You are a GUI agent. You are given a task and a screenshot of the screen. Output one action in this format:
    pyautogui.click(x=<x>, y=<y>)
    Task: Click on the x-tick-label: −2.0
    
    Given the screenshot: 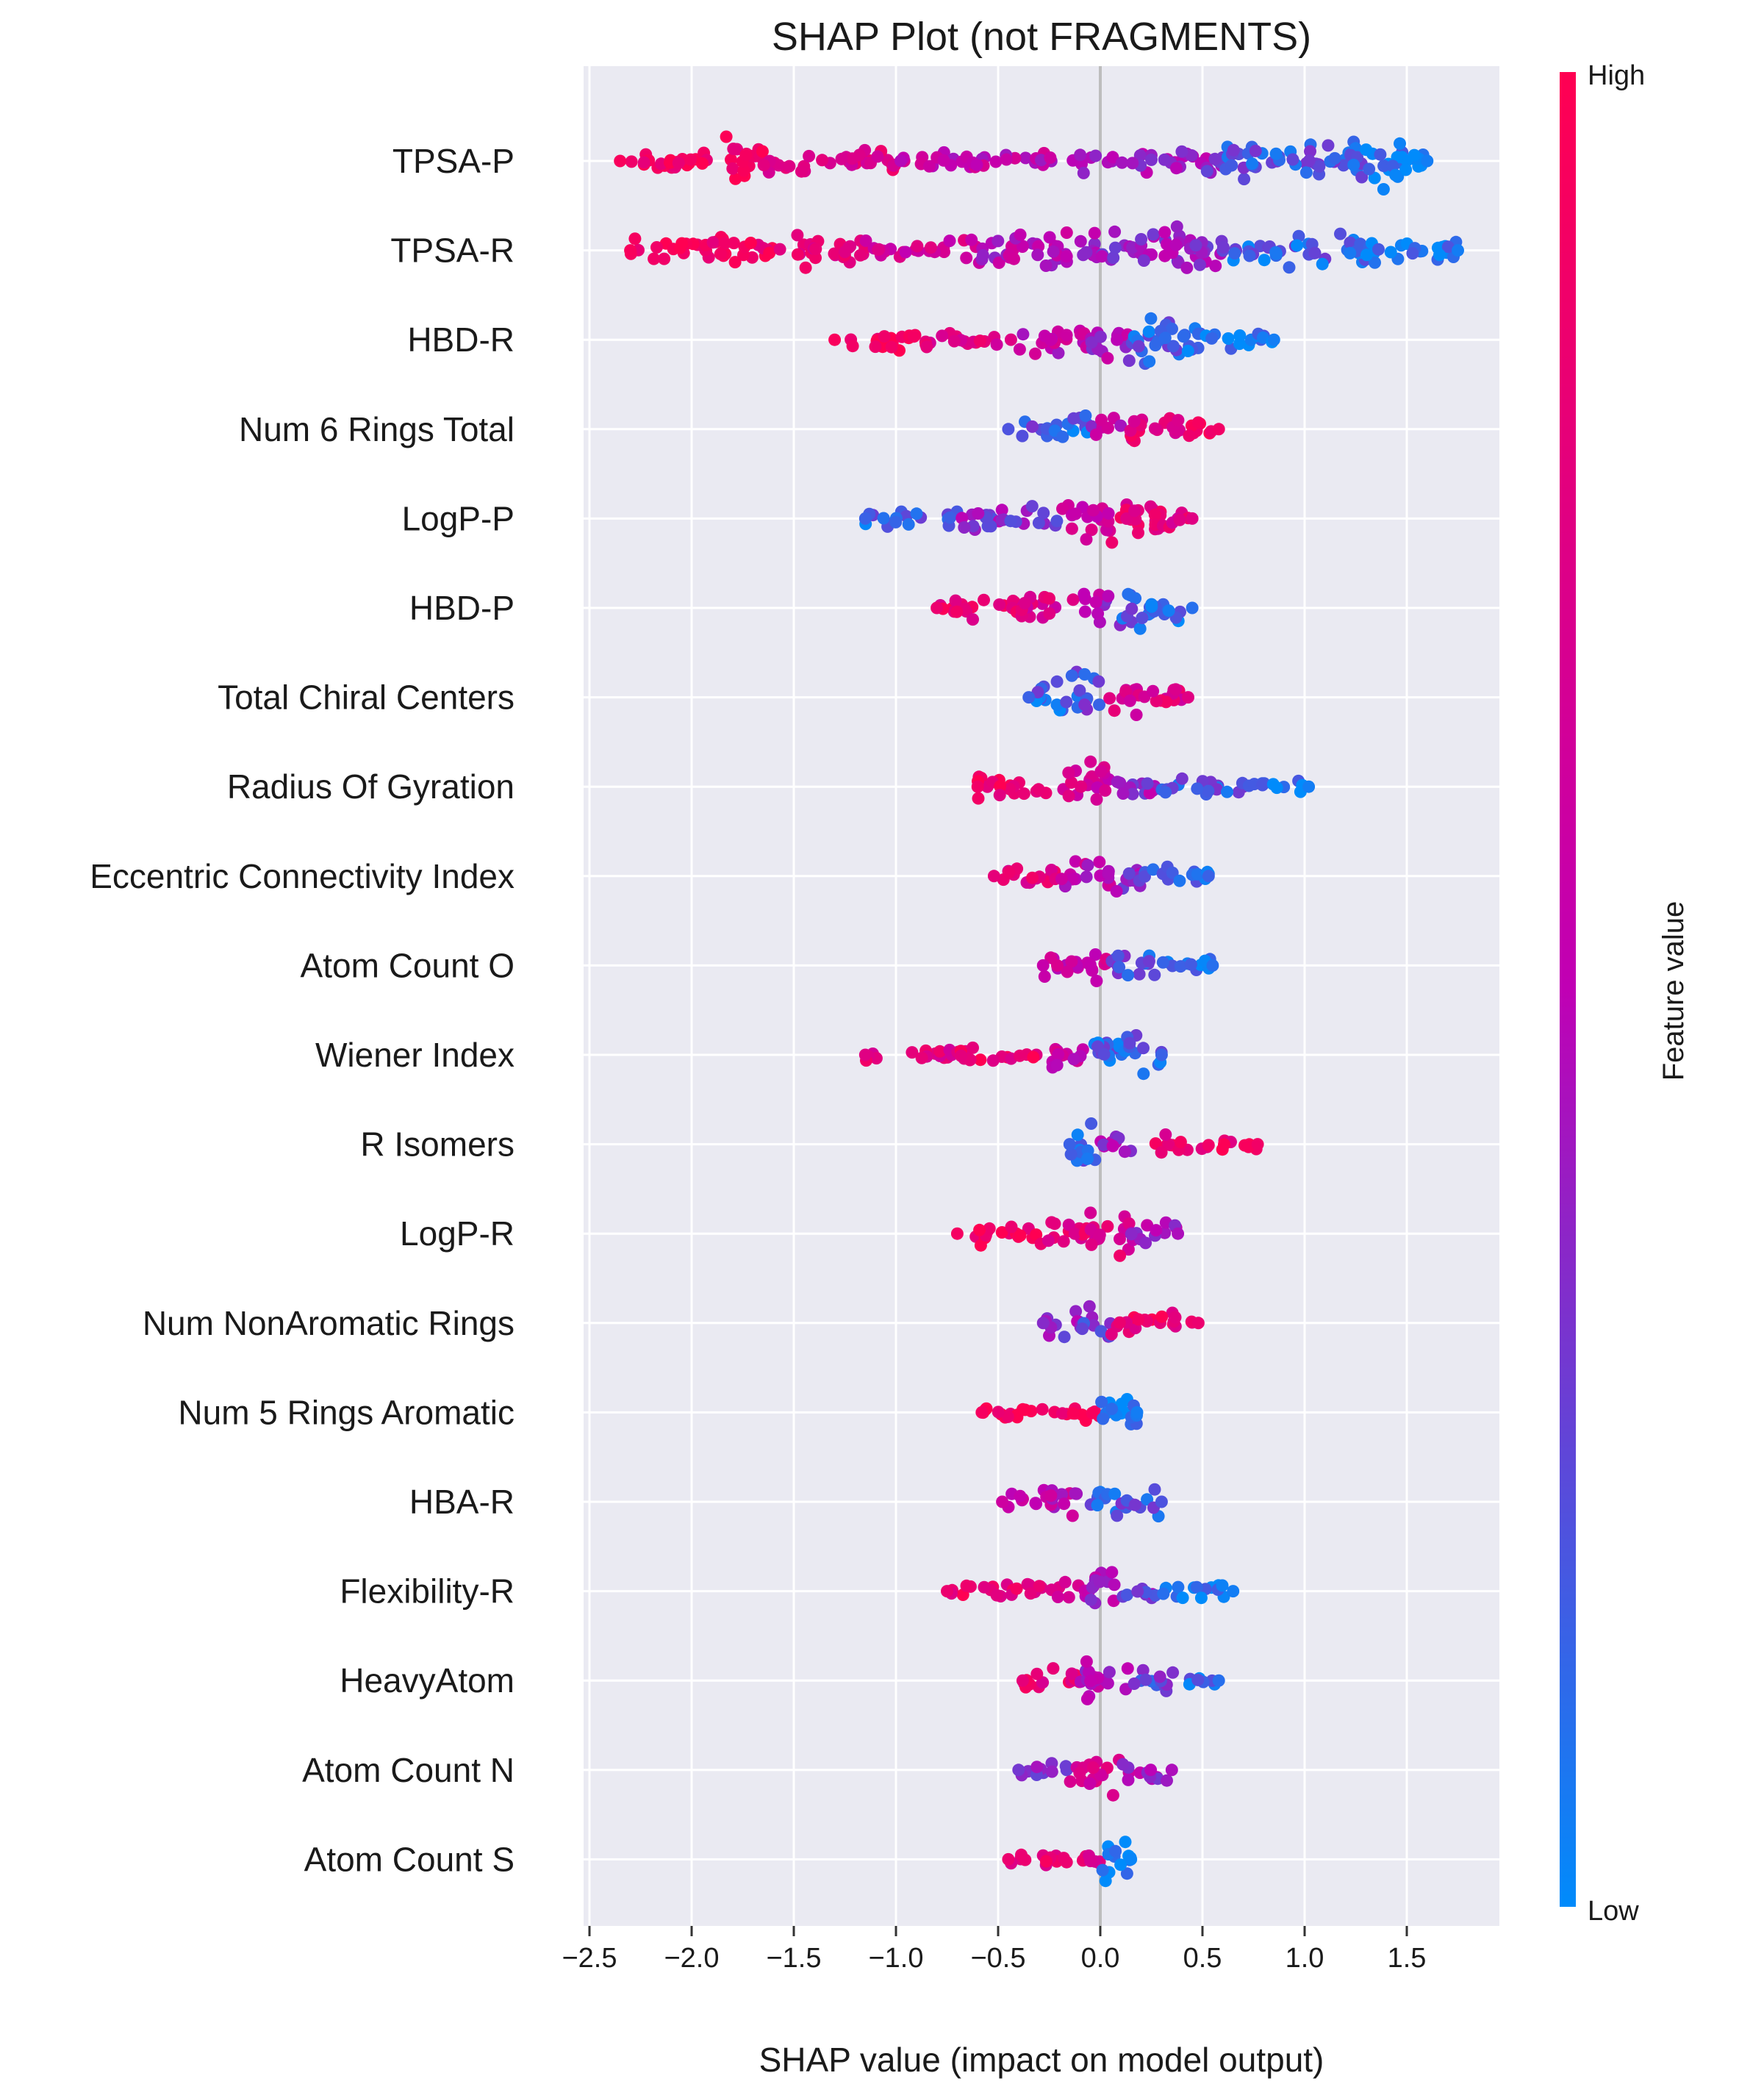 What is the action you would take?
    pyautogui.click(x=691, y=1958)
    